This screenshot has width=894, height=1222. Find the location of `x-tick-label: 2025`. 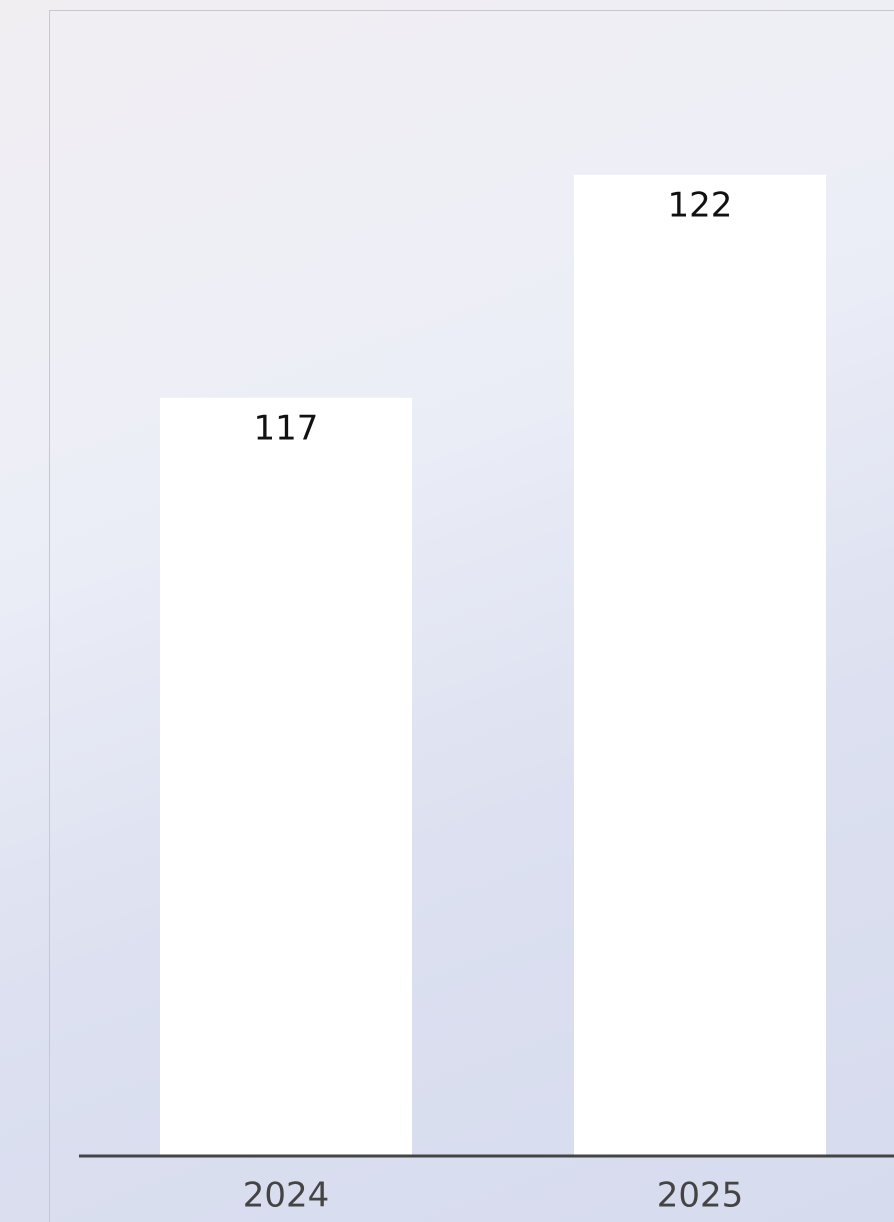

x-tick-label: 2025 is located at coordinates (700, 1196).